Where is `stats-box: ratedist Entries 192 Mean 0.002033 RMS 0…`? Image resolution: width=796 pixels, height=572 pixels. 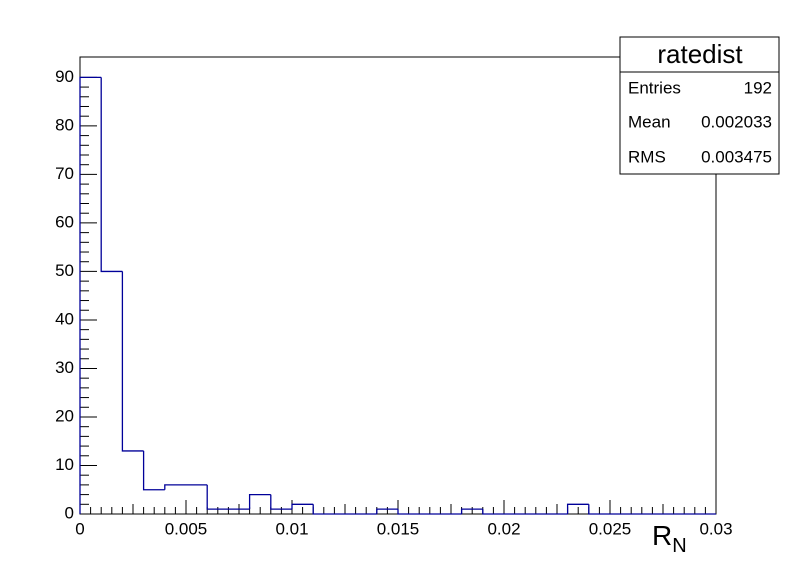 stats-box: ratedist Entries 192 Mean 0.002033 RMS 0… is located at coordinates (699, 105).